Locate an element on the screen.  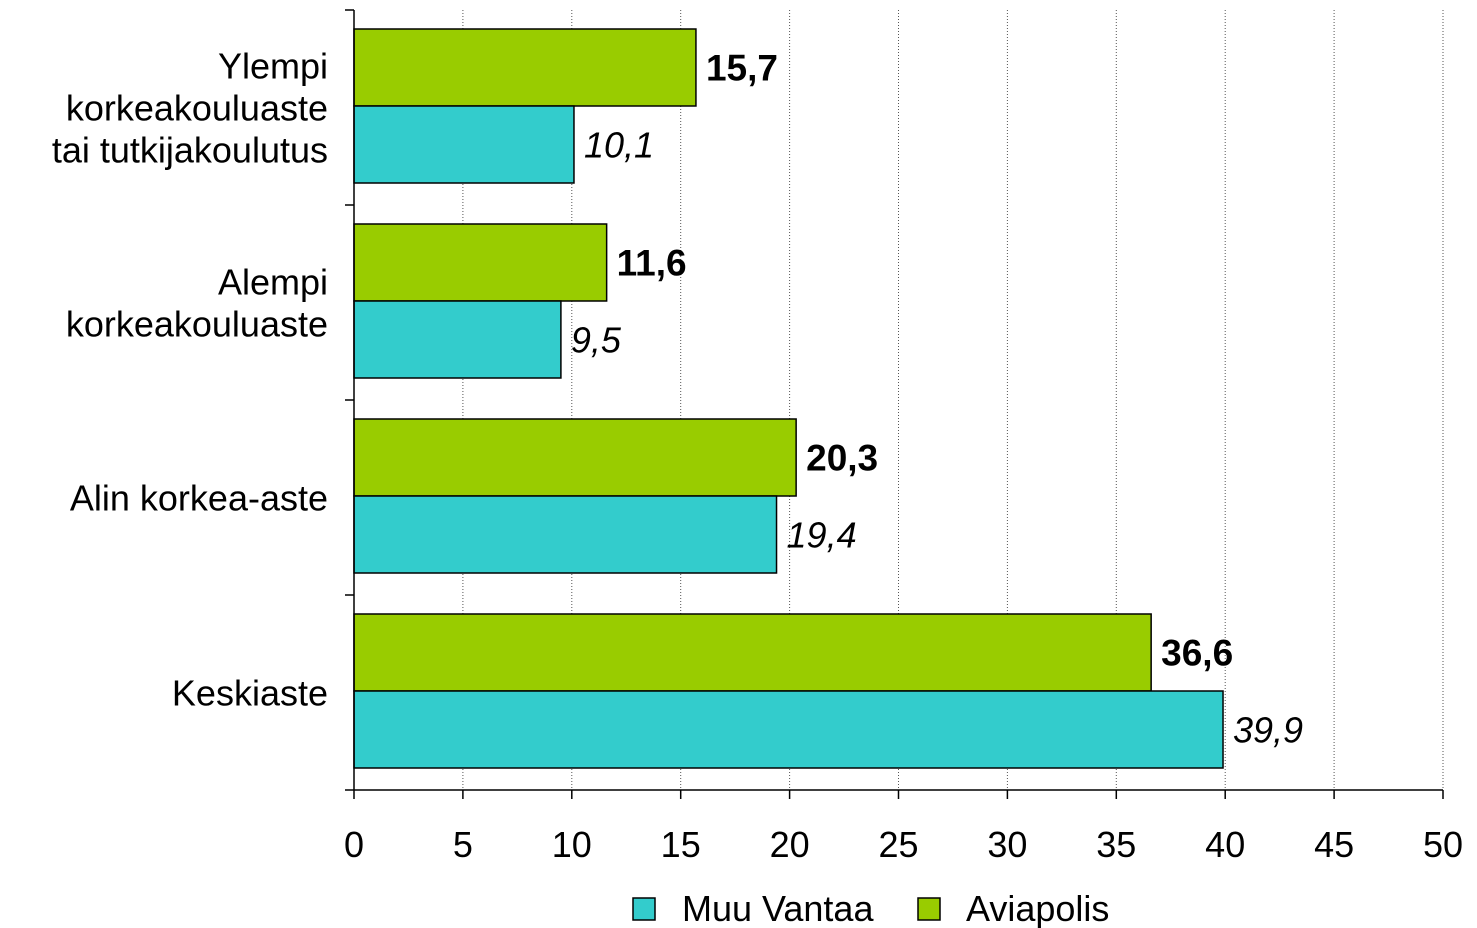
x-tick-label: 50 is located at coordinates (1443, 844).